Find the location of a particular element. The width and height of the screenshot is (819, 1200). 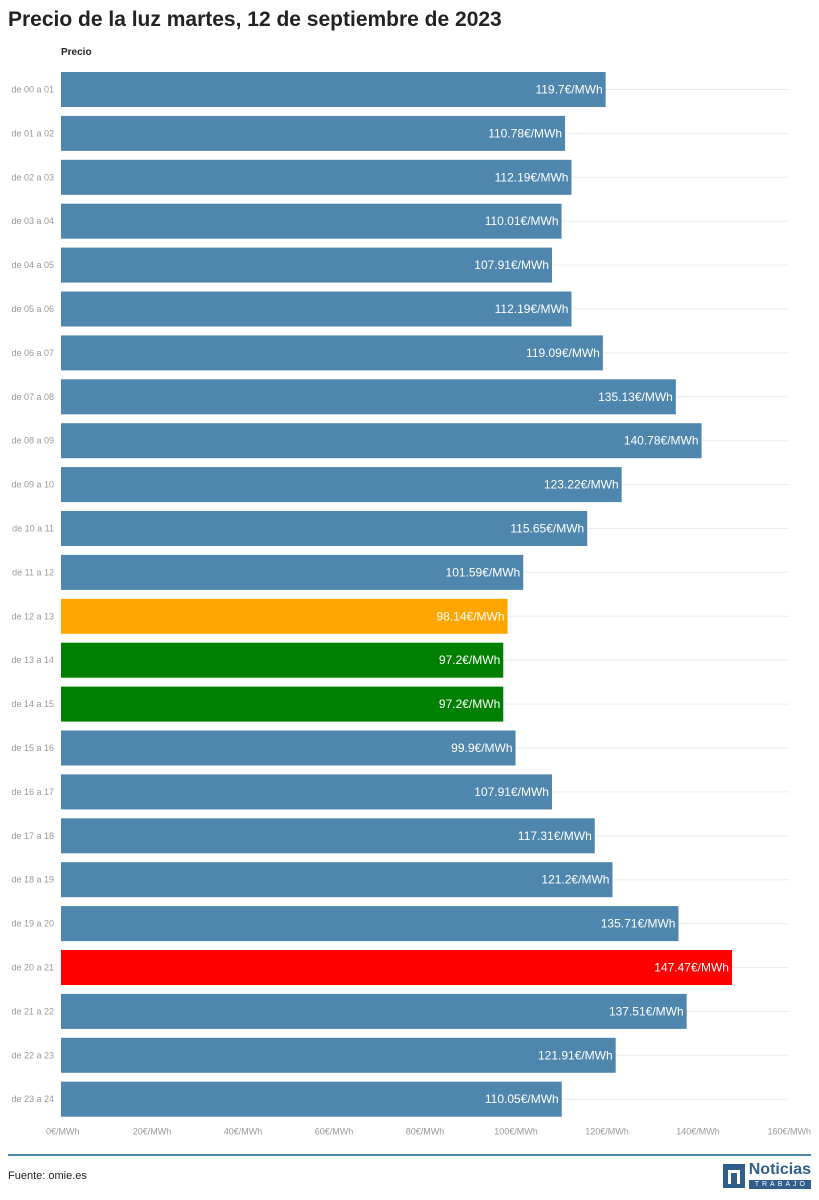

bar-value-label: 137.51€/MWh is located at coordinates (646, 1011).